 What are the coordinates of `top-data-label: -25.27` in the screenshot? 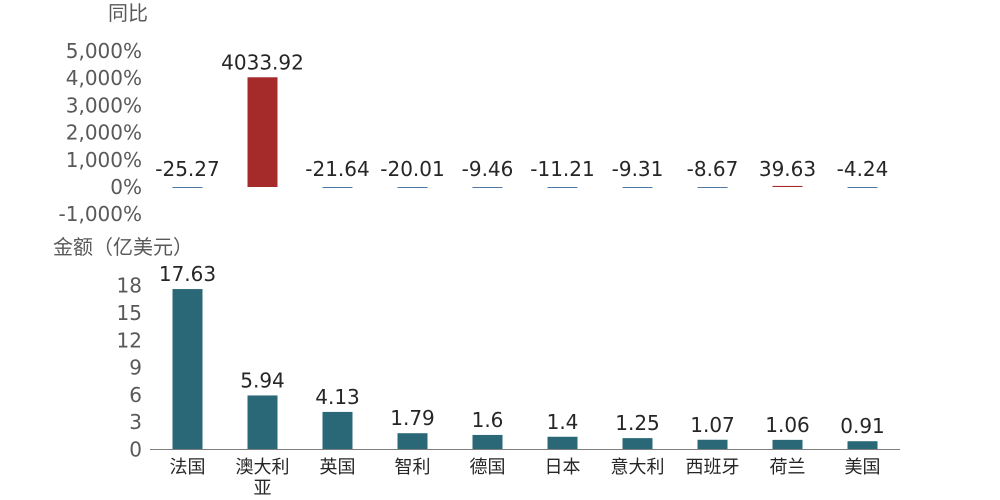 It's located at (187, 169).